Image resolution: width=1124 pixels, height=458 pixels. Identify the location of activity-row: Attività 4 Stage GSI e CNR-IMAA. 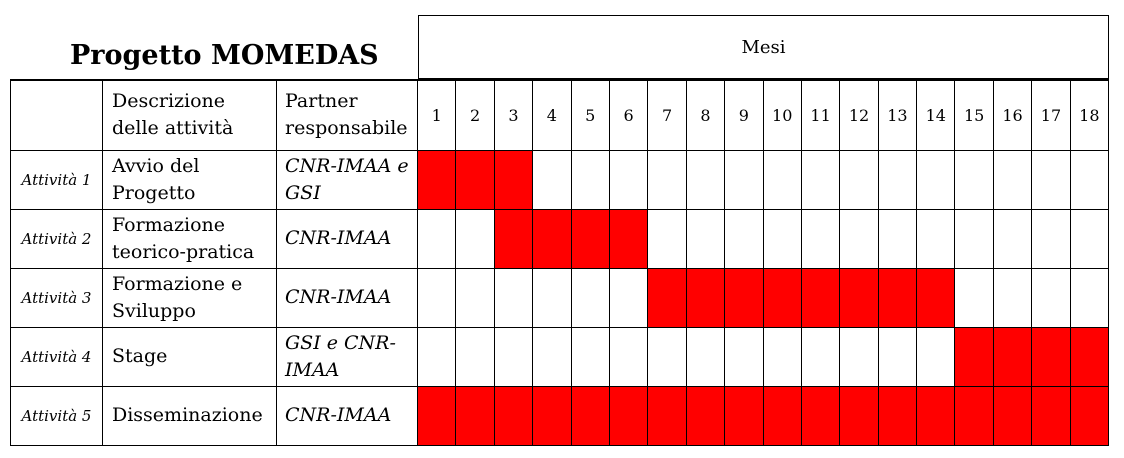
(560, 356).